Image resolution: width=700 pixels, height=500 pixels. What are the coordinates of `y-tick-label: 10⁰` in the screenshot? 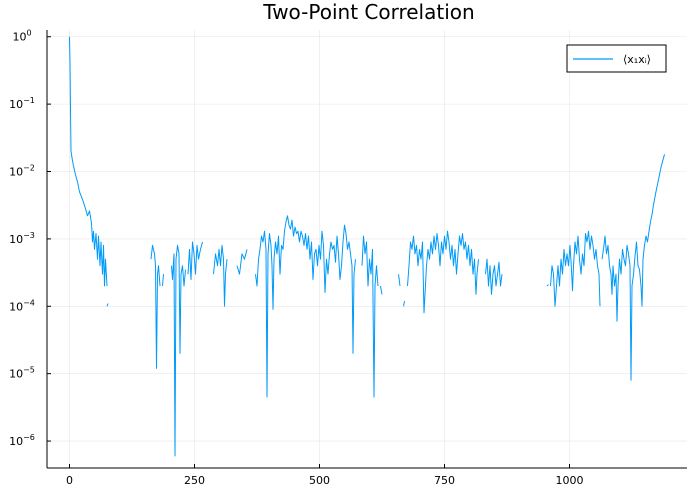 It's located at (21, 36).